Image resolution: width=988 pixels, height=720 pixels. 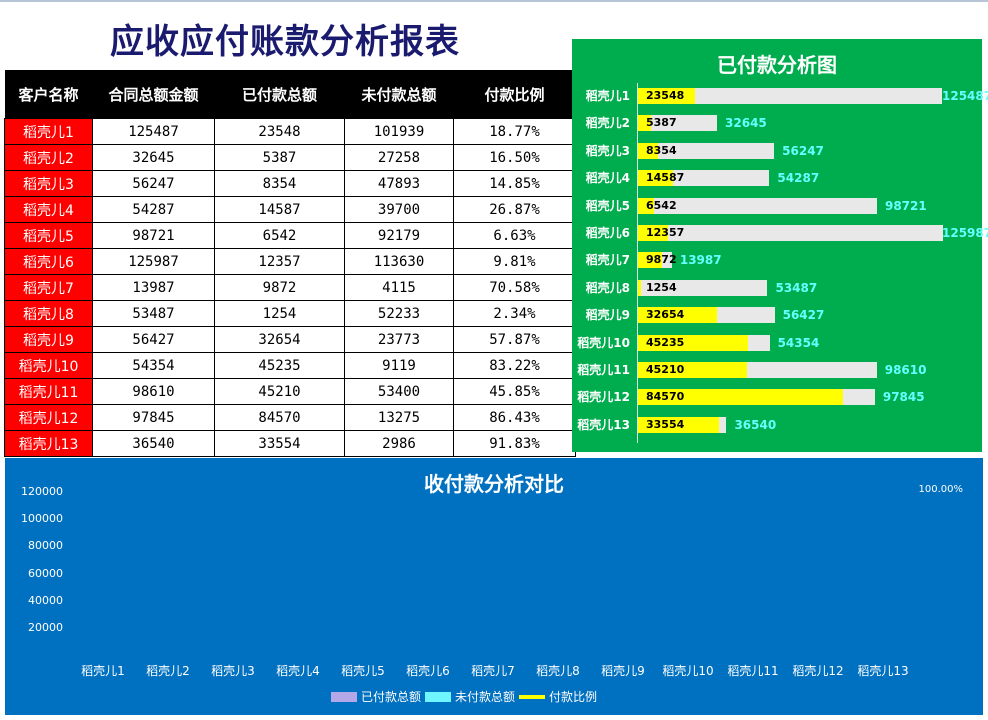 I want to click on y-tick-label: 20000, so click(x=45, y=627).